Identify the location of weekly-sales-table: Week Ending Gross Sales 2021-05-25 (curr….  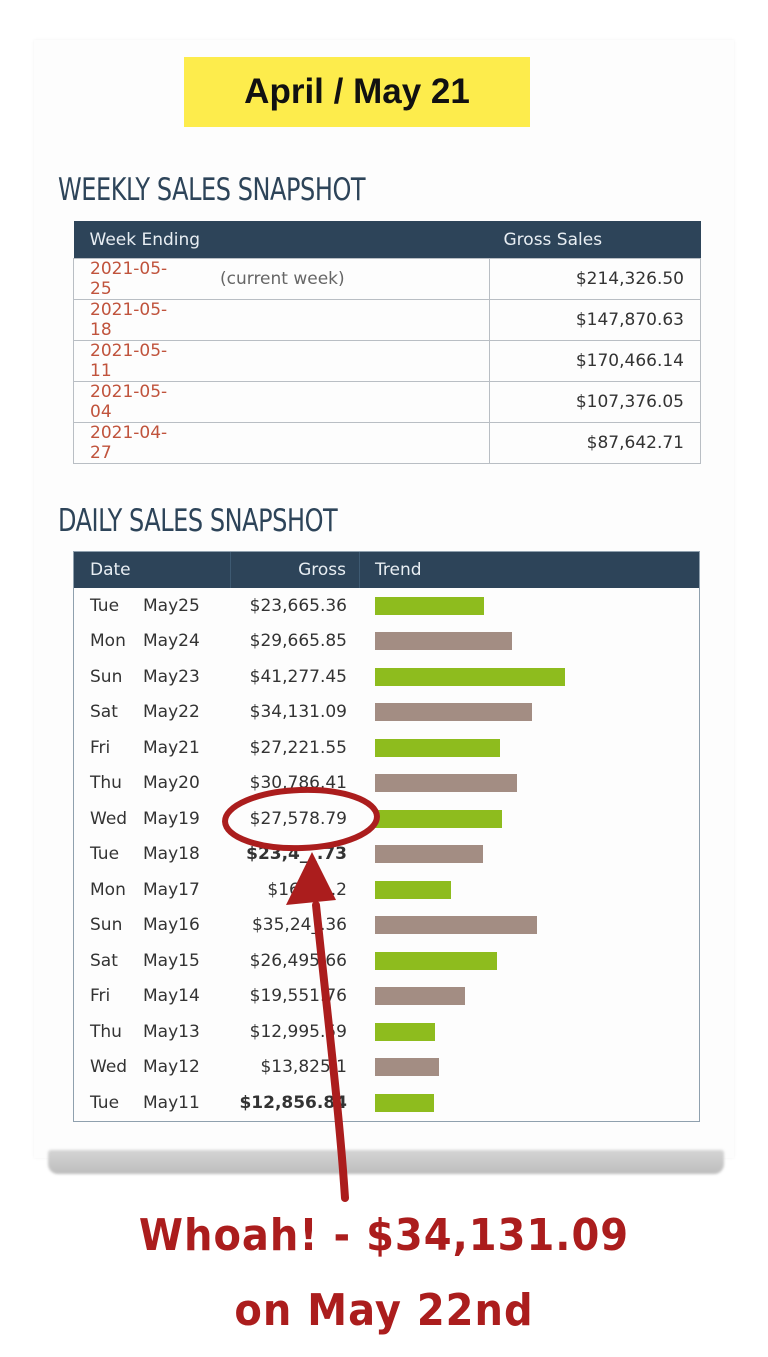
(387, 342).